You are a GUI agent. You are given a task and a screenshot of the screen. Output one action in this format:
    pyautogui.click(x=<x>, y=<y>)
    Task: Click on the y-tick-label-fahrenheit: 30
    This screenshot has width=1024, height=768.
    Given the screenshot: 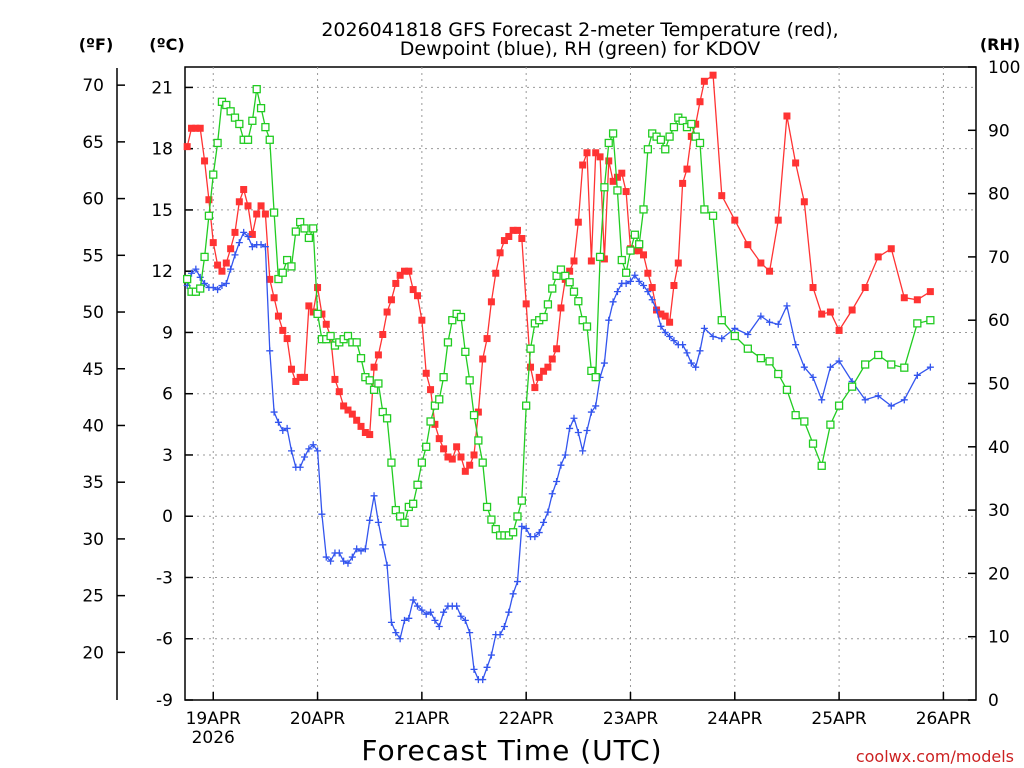 What is the action you would take?
    pyautogui.click(x=93, y=540)
    